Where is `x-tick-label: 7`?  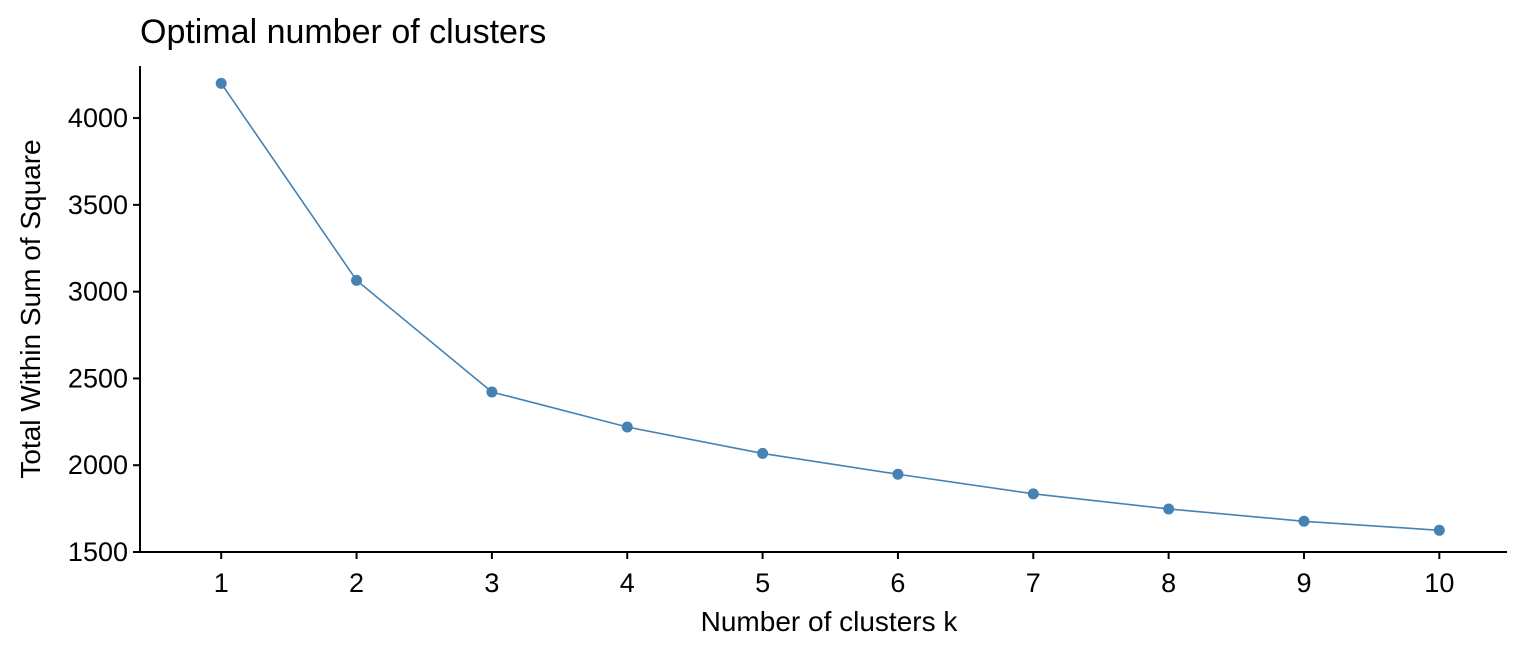 x-tick-label: 7 is located at coordinates (1033, 583).